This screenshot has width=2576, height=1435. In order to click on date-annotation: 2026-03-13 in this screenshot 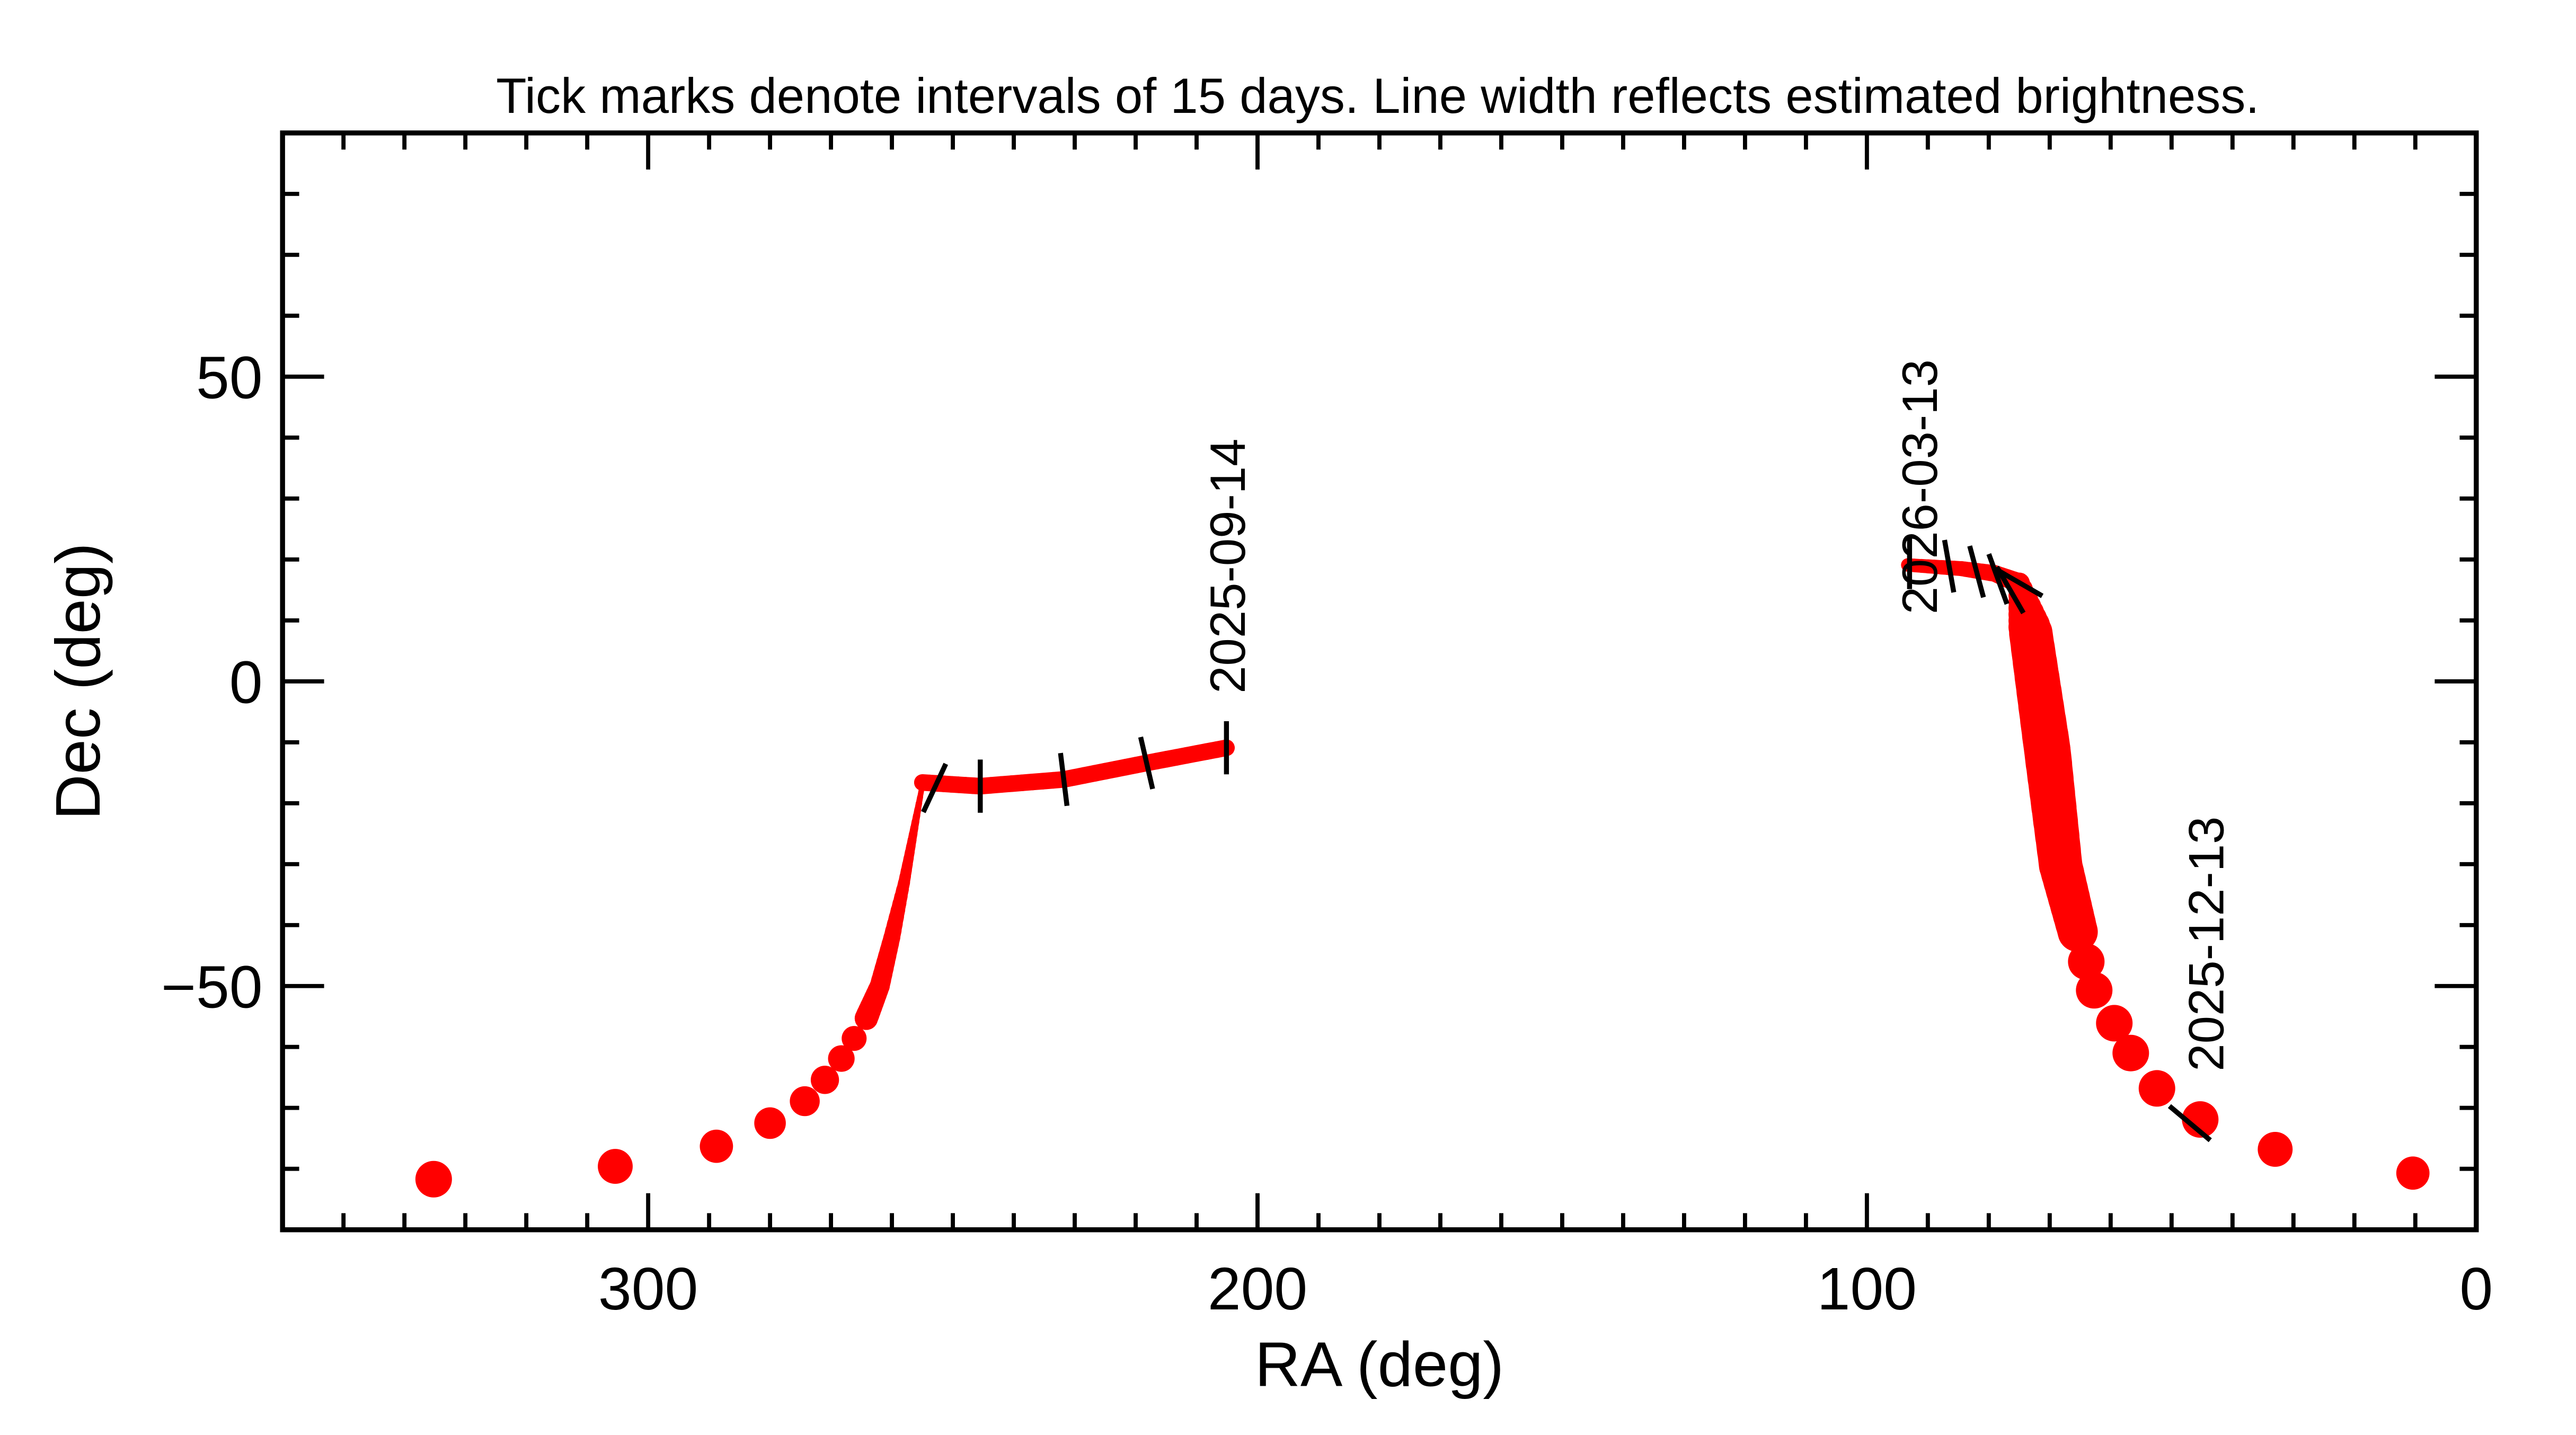, I will do `click(1920, 487)`.